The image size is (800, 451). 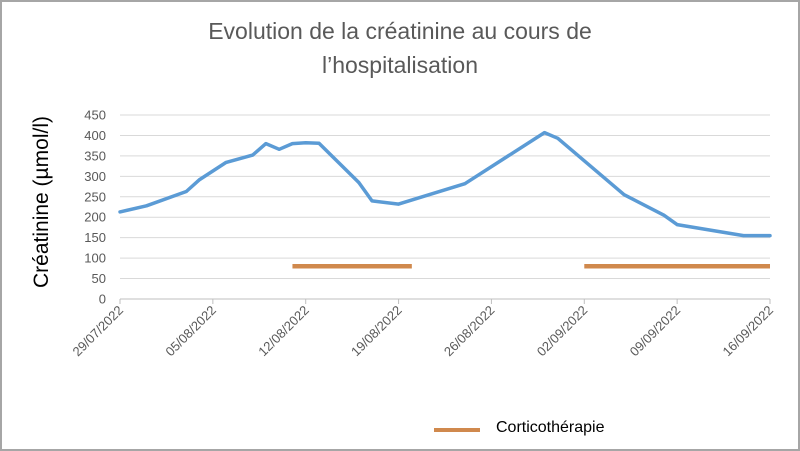 What do you see at coordinates (376, 331) in the screenshot?
I see `x-tick-label: 19/08/2022` at bounding box center [376, 331].